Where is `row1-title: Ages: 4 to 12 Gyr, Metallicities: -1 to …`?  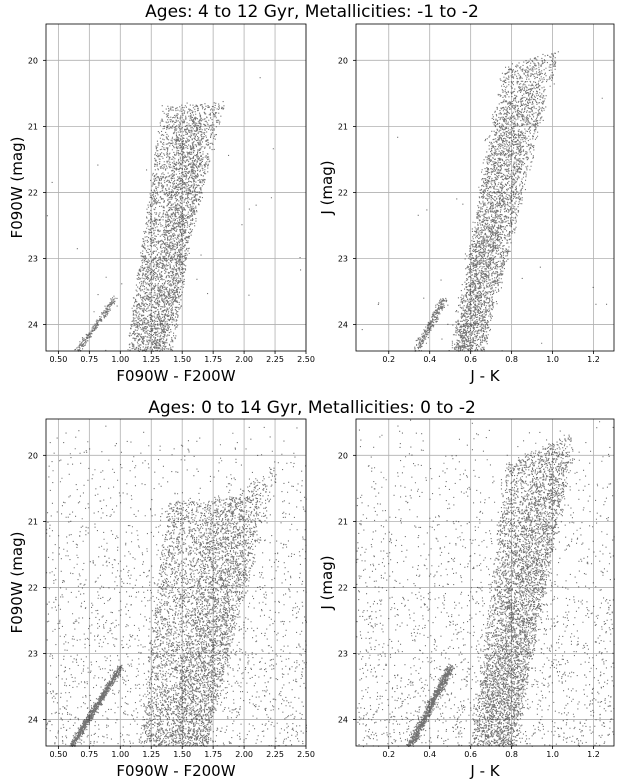
row1-title: Ages: 4 to 12 Gyr, Metallicities: -1 to … is located at coordinates (312, 12).